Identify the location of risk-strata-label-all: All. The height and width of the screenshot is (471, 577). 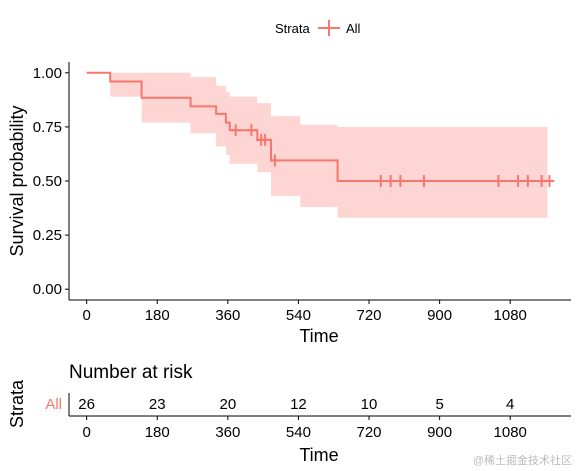
(53, 404).